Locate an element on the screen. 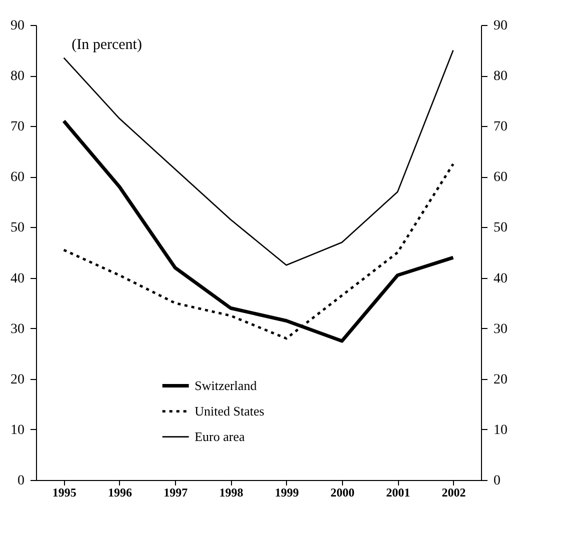 The width and height of the screenshot is (569, 540). x-tick-label: 2000 is located at coordinates (342, 493).